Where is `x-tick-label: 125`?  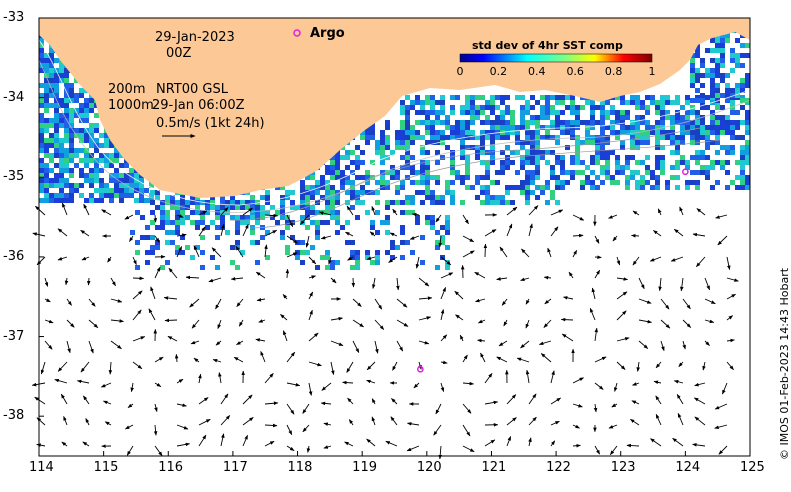 x-tick-label: 125 is located at coordinates (752, 467).